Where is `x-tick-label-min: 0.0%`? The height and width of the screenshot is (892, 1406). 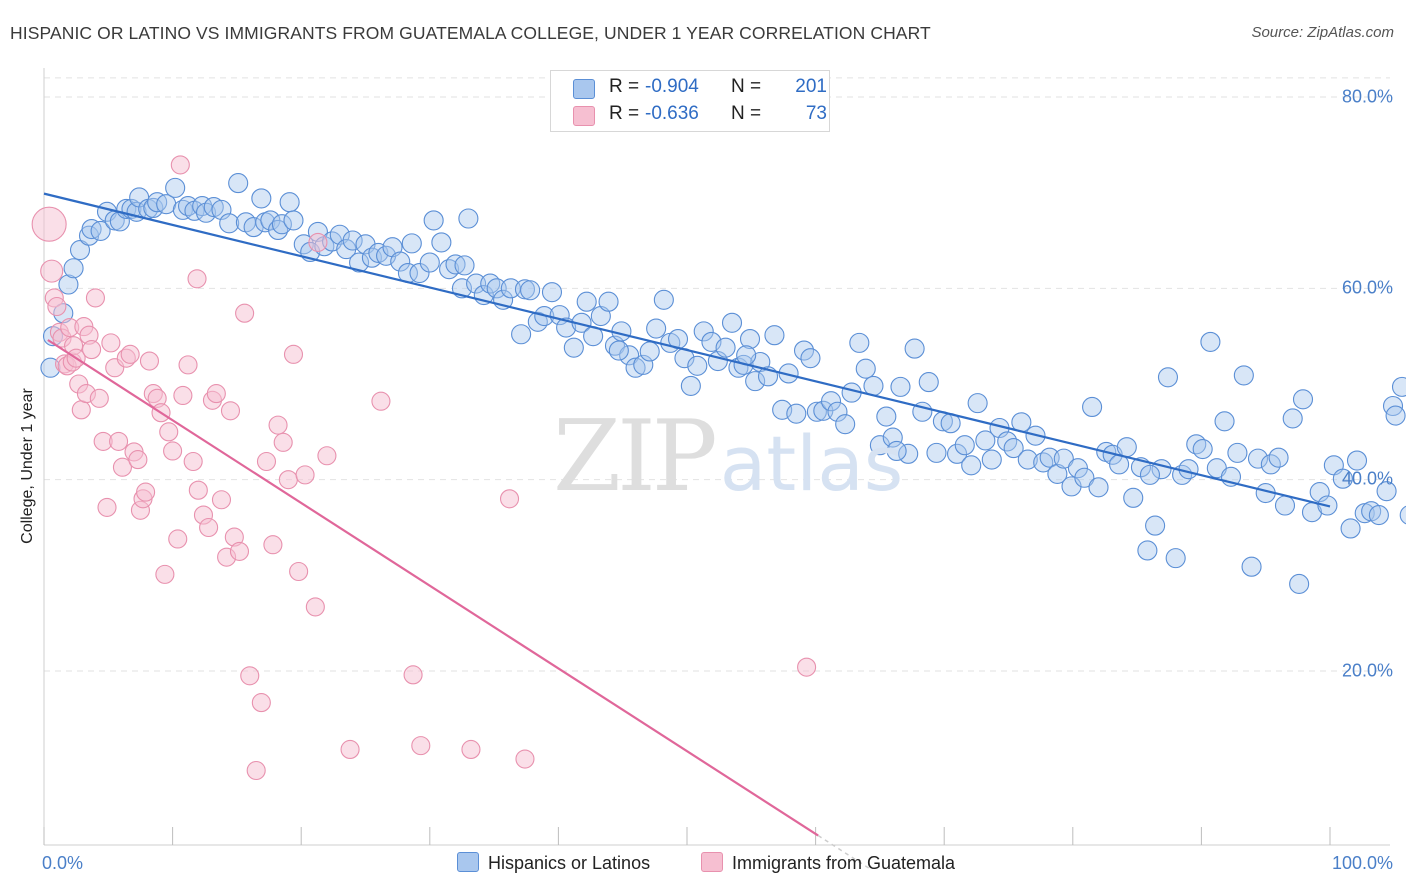 x-tick-label-min: 0.0% is located at coordinates (63, 863).